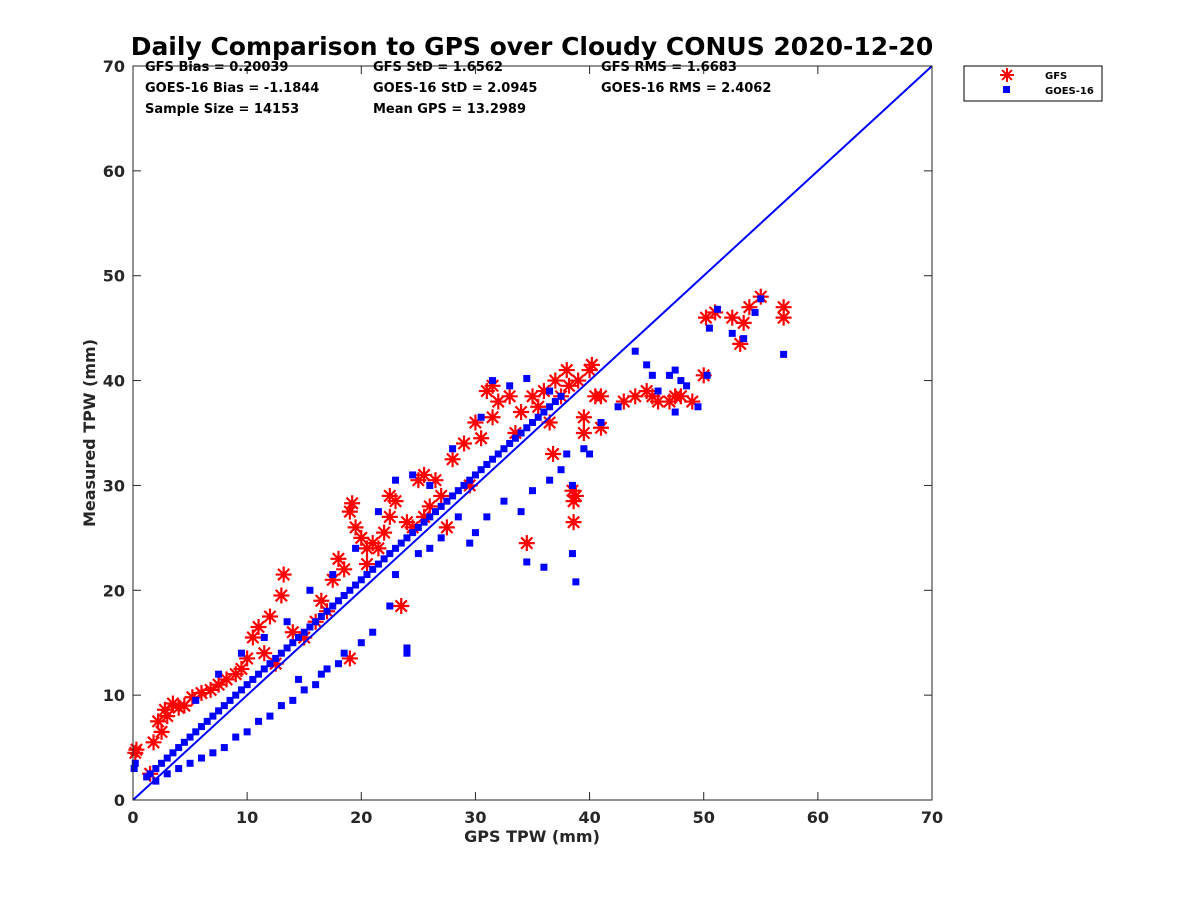 This screenshot has width=1200, height=900. I want to click on x-tick-label: 0, so click(132, 817).